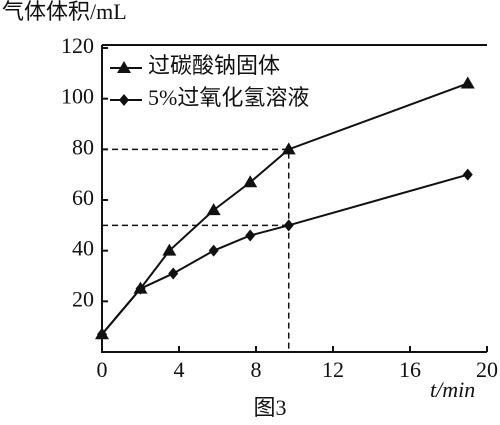 This screenshot has height=425, width=500. I want to click on y-tick-label: 60, so click(83, 197).